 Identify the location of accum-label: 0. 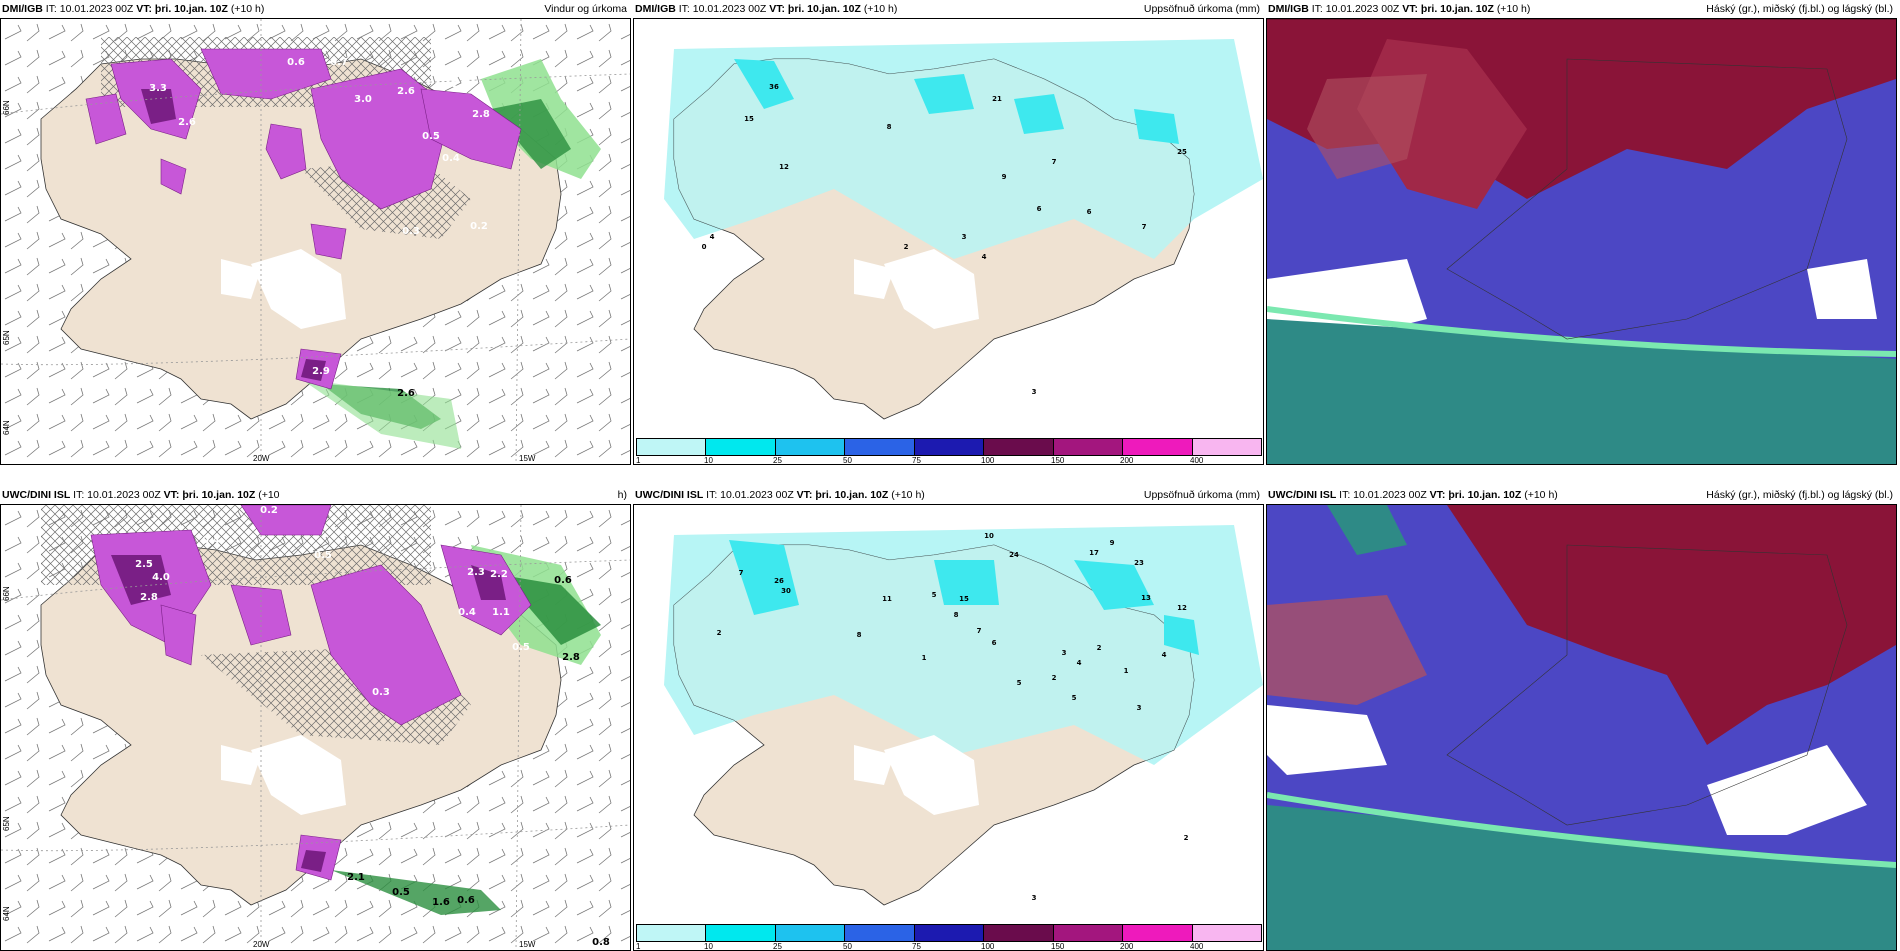
(704, 247).